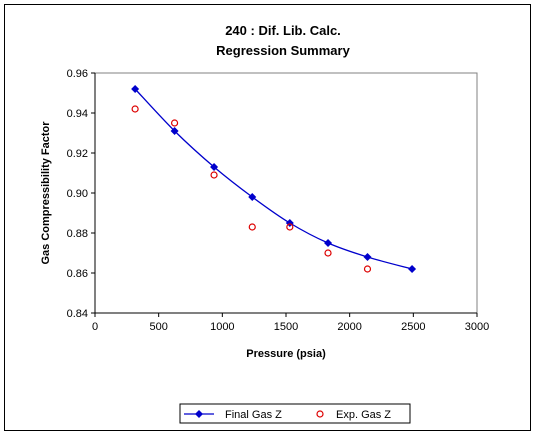 This screenshot has width=537, height=435. What do you see at coordinates (77, 74) in the screenshot?
I see `y-tick-label: 0.96` at bounding box center [77, 74].